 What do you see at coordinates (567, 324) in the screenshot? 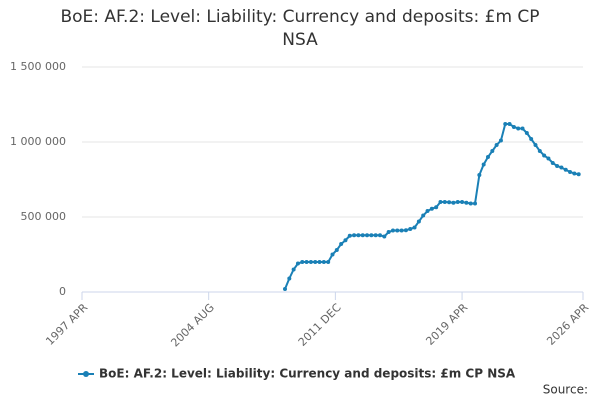
I see `x-tick-label: 2026 APR` at bounding box center [567, 324].